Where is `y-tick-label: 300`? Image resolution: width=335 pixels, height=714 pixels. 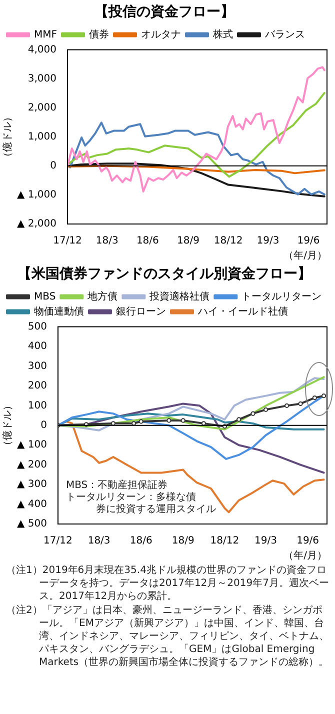
y-tick-label: 300 is located at coordinates (37, 366).